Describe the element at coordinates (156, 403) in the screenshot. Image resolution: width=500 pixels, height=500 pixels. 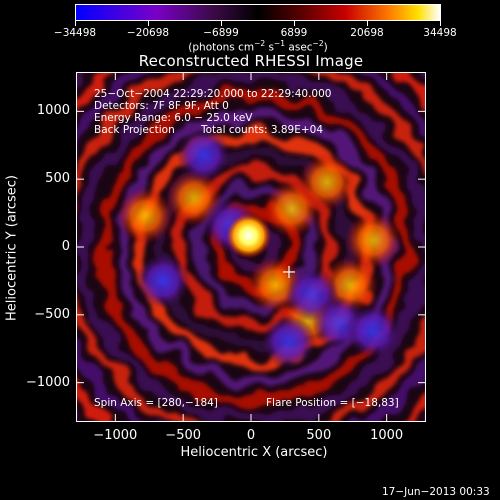
I see `annotation-spin-axis: Spin Axis = [280,−184]` at that location.